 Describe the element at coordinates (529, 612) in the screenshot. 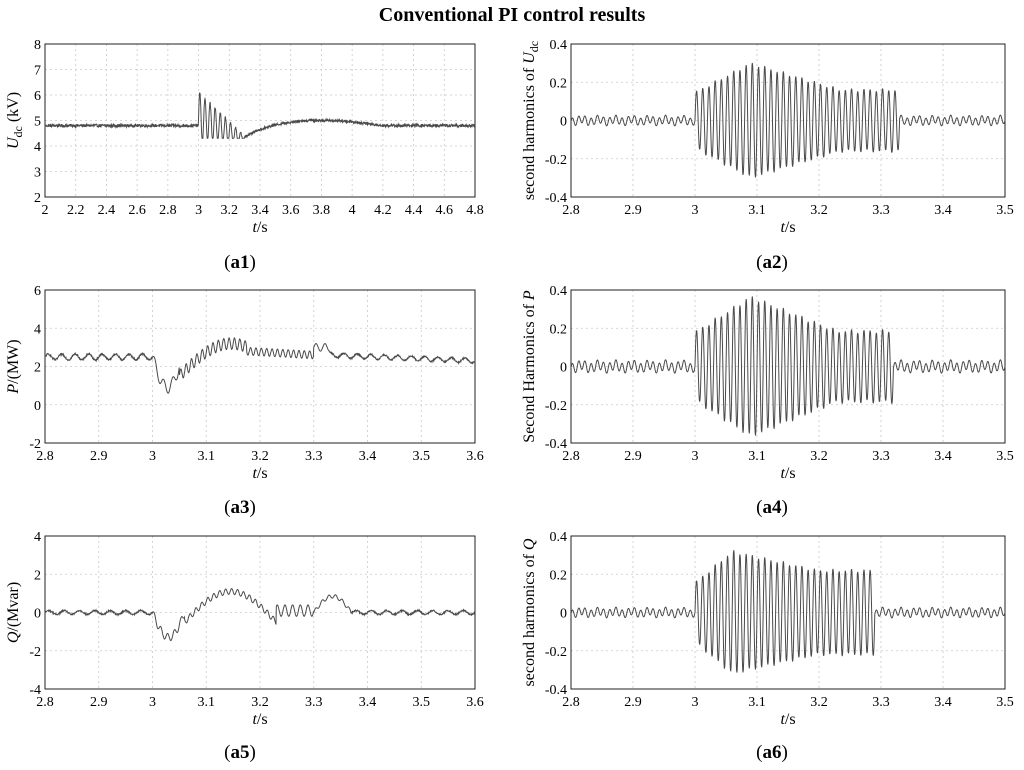

I see `y-axis-label: second harmonics of Q` at that location.